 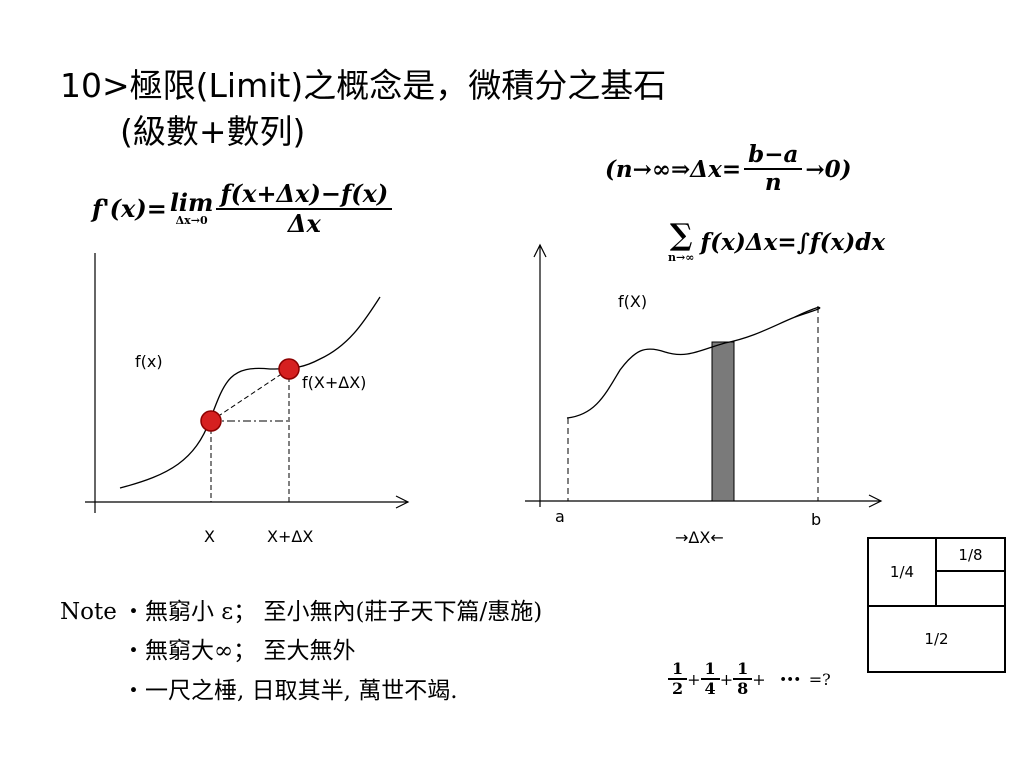 I want to click on curve-label: f(x), so click(x=149, y=361).